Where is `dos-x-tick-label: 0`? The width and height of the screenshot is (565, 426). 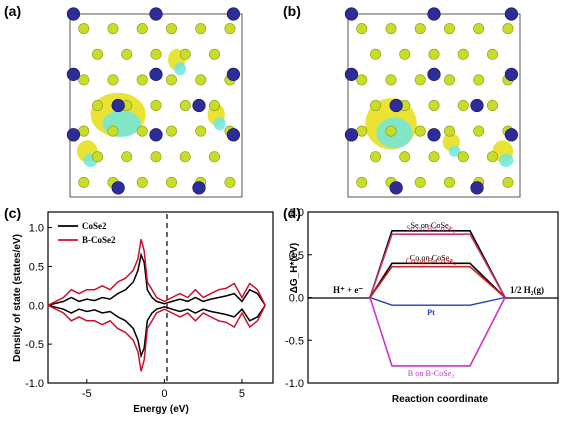
dos-x-tick-label: 0 is located at coordinates (164, 394).